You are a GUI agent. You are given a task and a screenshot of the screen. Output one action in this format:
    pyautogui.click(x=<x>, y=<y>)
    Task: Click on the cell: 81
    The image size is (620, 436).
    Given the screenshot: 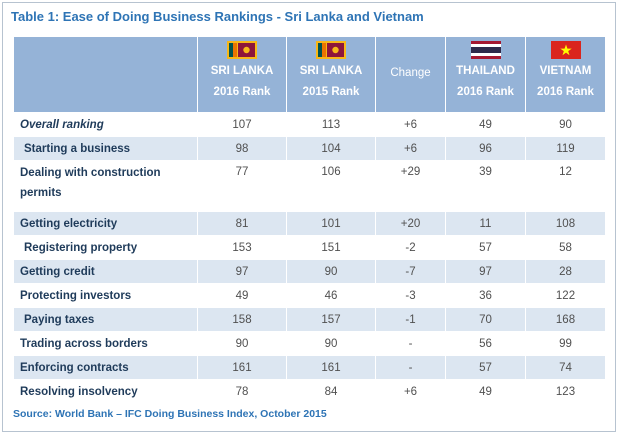 What is the action you would take?
    pyautogui.click(x=242, y=223)
    